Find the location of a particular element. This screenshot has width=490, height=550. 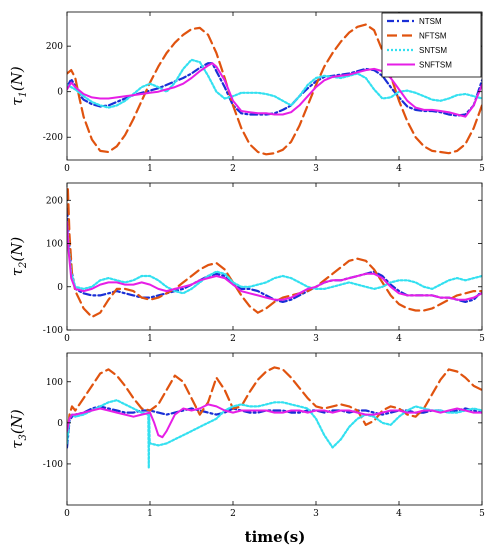

legend-label-snftsm: SNFTSM is located at coordinates (435, 65).